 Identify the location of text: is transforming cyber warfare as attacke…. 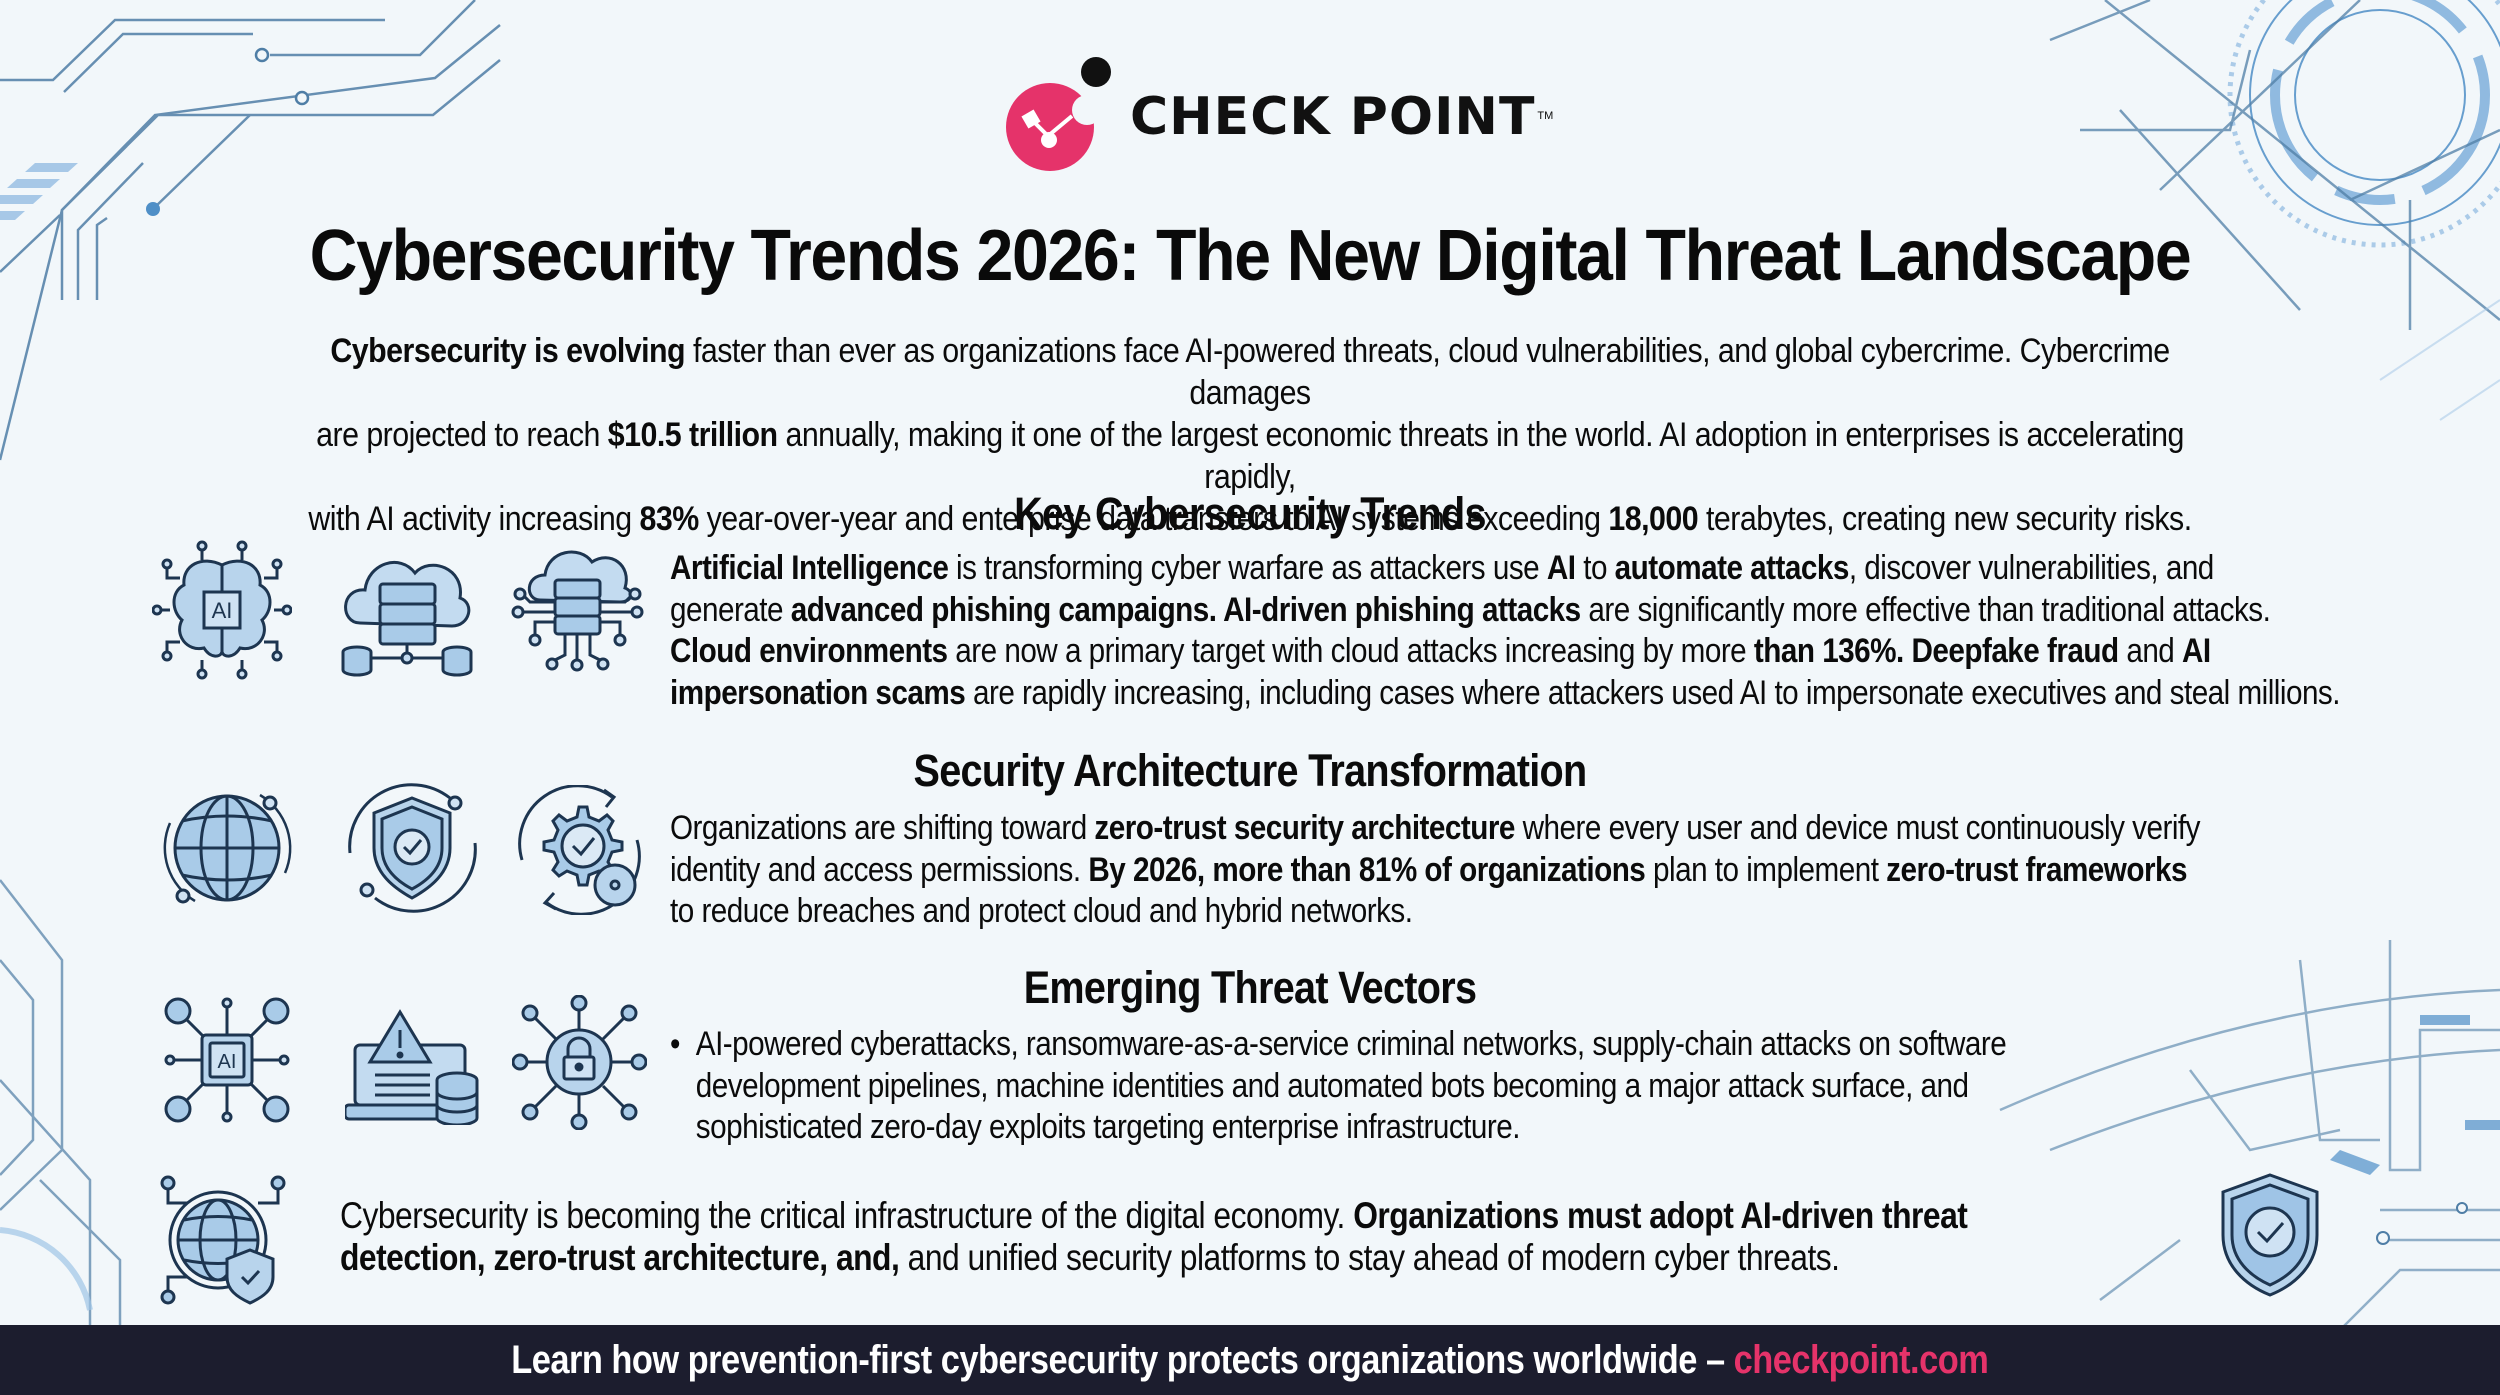
(1247, 568).